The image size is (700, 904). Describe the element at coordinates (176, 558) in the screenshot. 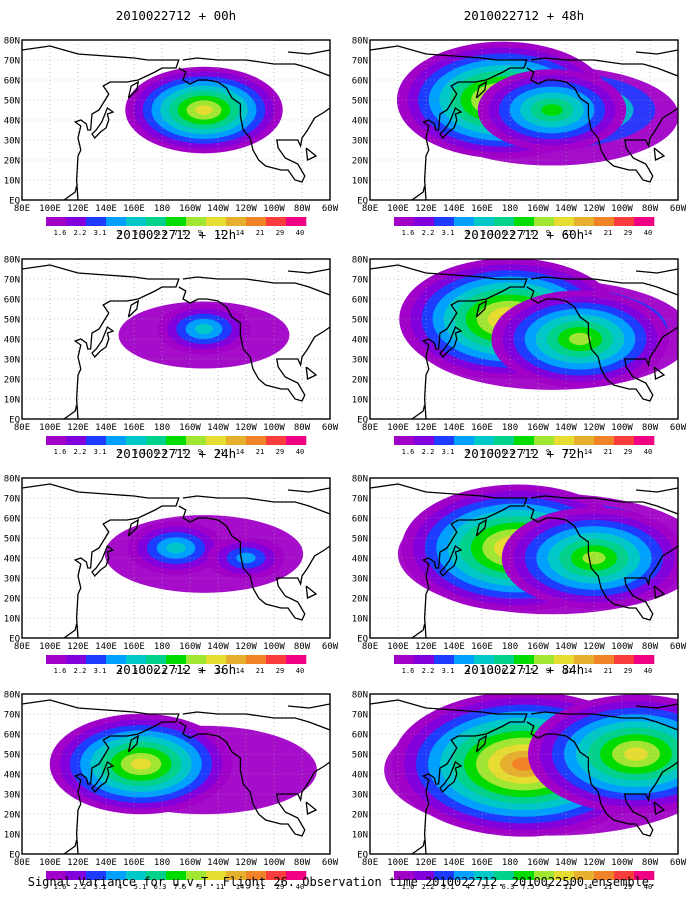

I see `map-frame` at that location.